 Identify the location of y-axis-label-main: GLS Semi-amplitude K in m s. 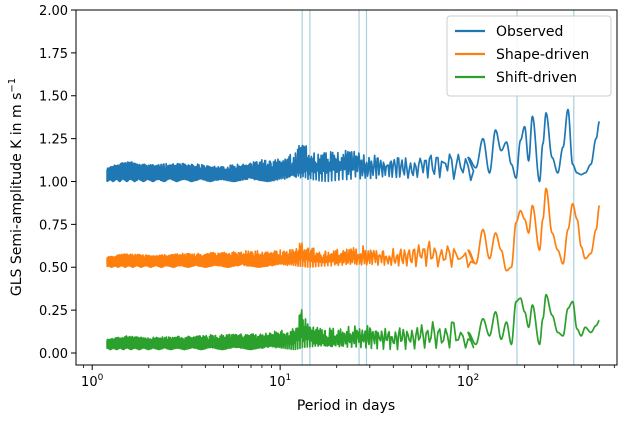
(17, 195).